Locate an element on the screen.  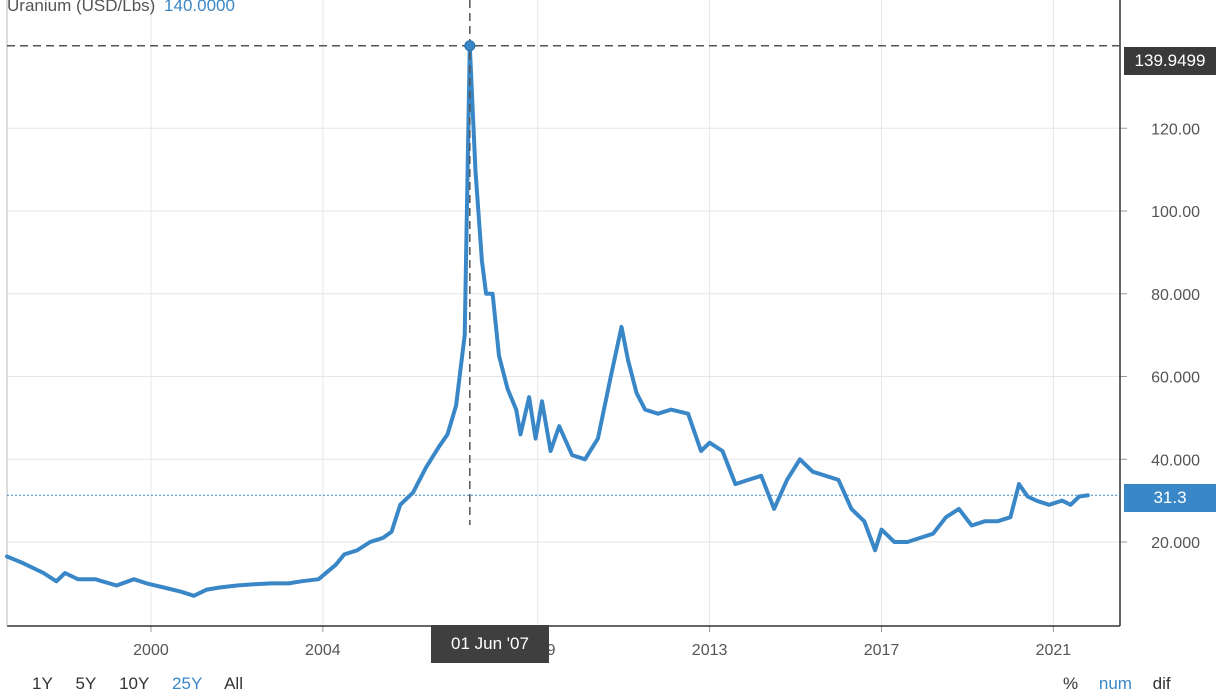
series-value: 140.0000 is located at coordinates (199, 7).